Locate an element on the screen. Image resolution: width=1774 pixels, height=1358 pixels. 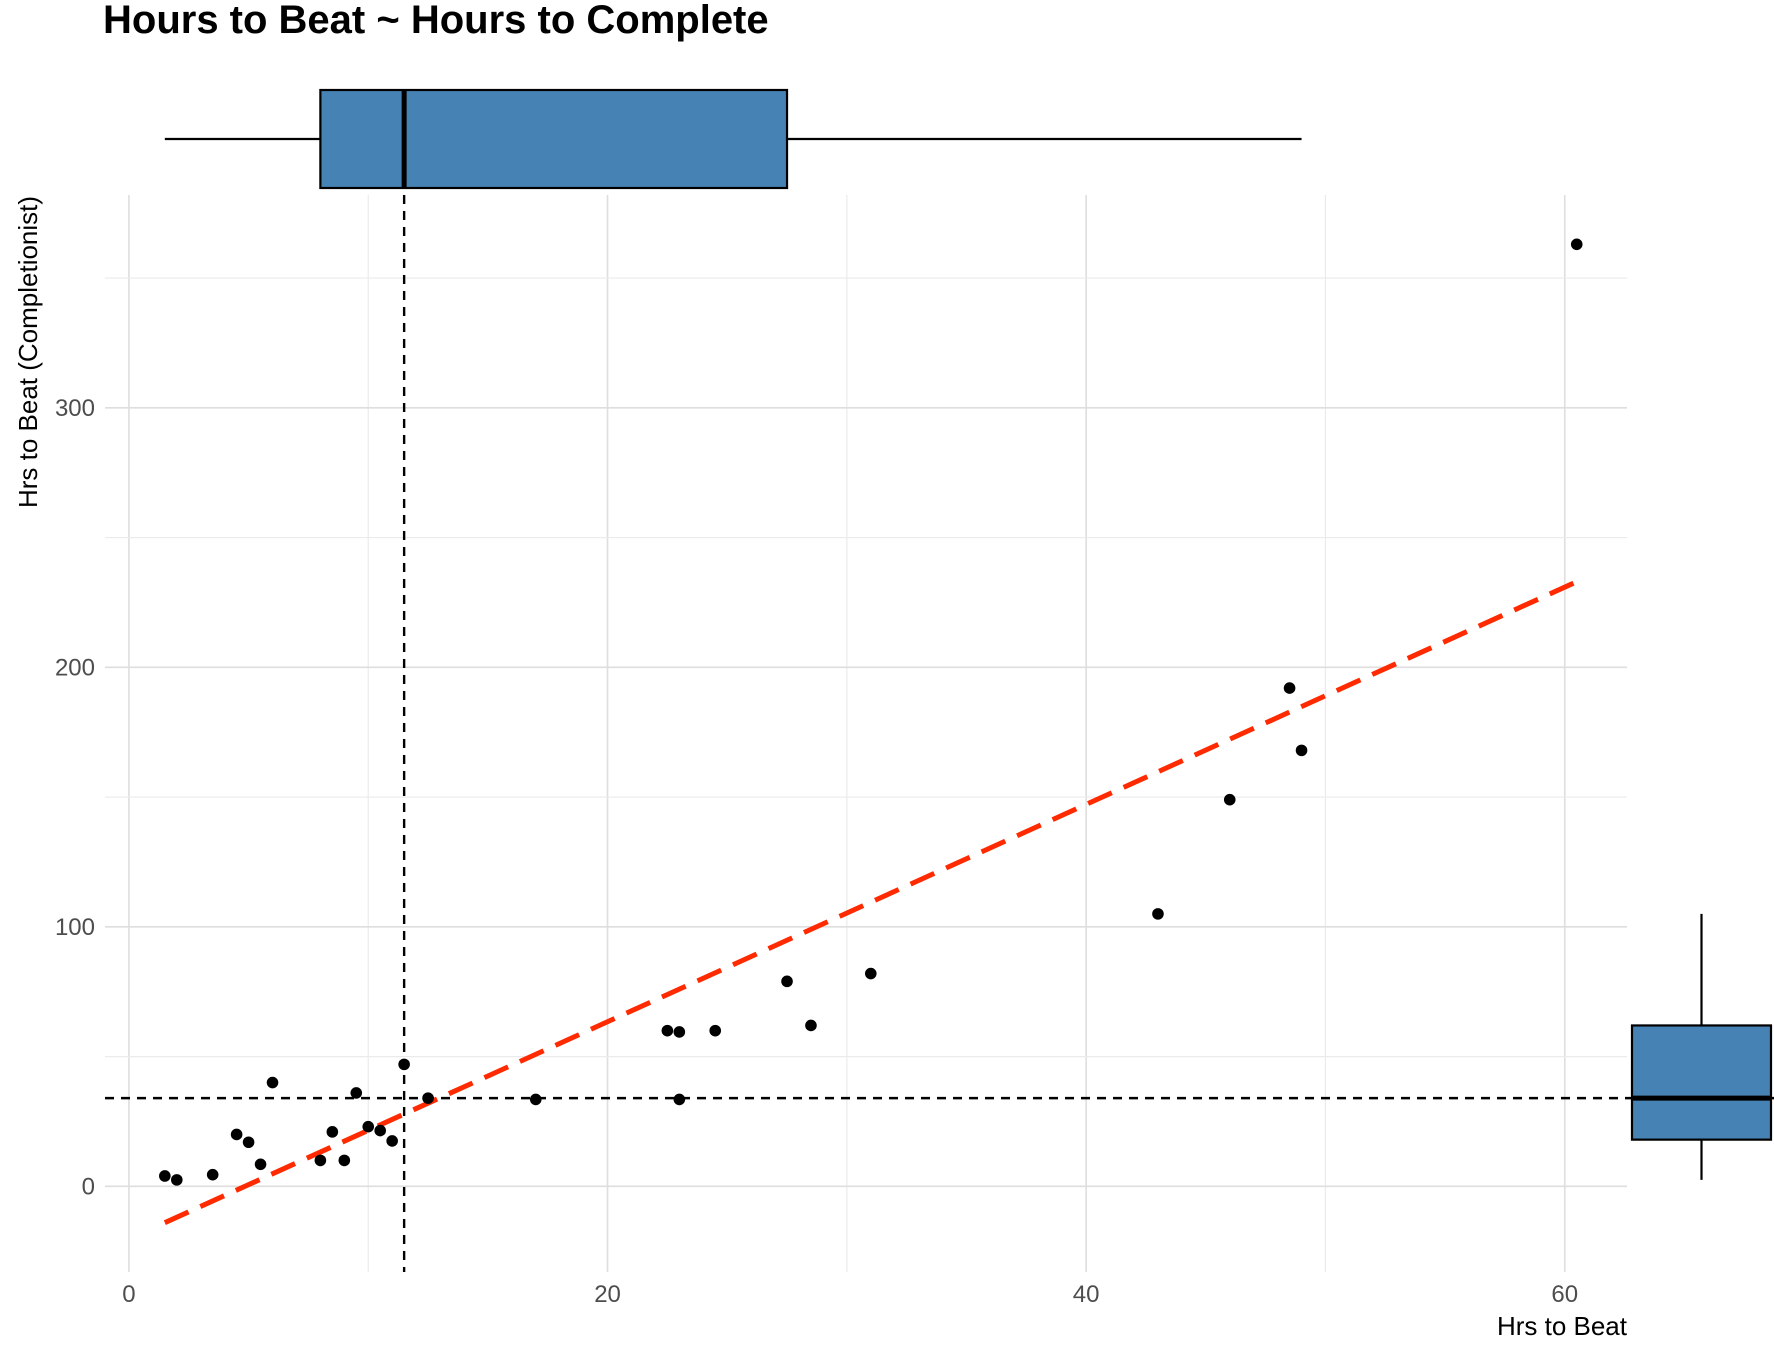
y-axis-ticks: 0 100 200 300 is located at coordinates (75, 798).